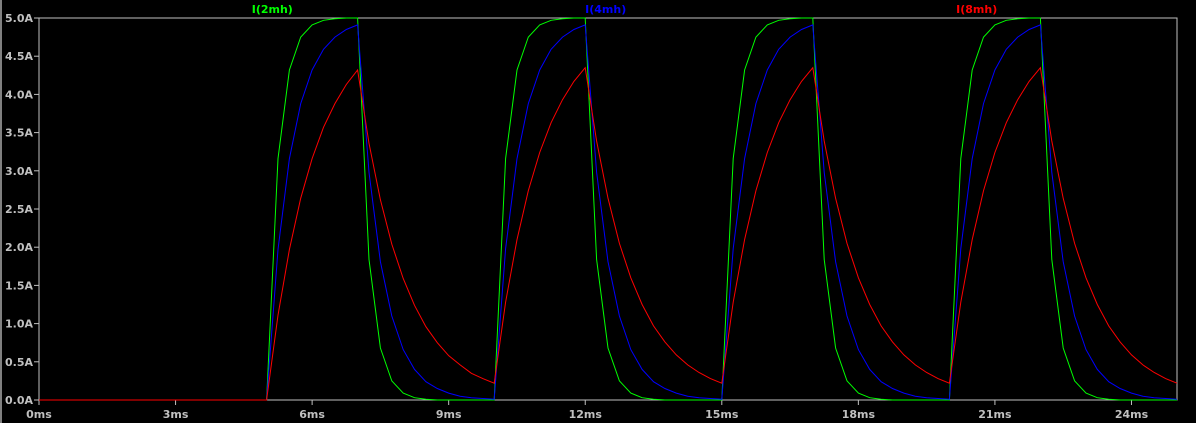  What do you see at coordinates (176, 414) in the screenshot?
I see `x-tick-label: 3ms` at bounding box center [176, 414].